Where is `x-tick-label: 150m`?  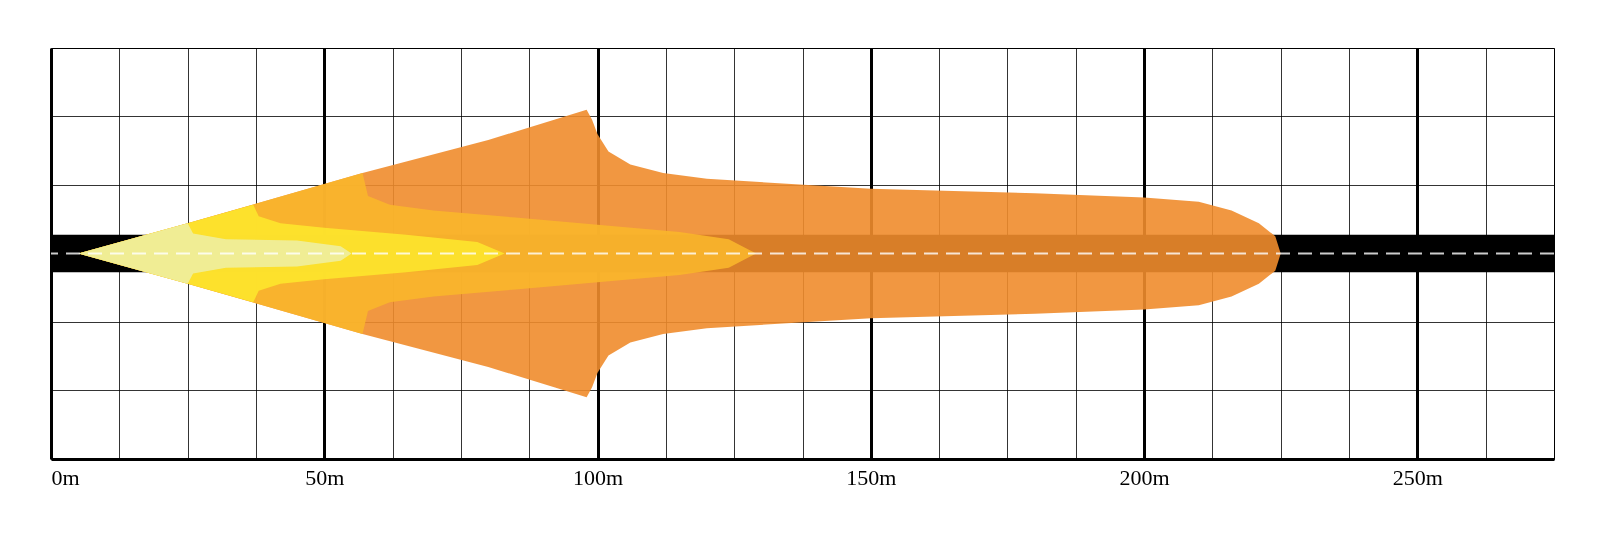
x-tick-label: 150m is located at coordinates (871, 477).